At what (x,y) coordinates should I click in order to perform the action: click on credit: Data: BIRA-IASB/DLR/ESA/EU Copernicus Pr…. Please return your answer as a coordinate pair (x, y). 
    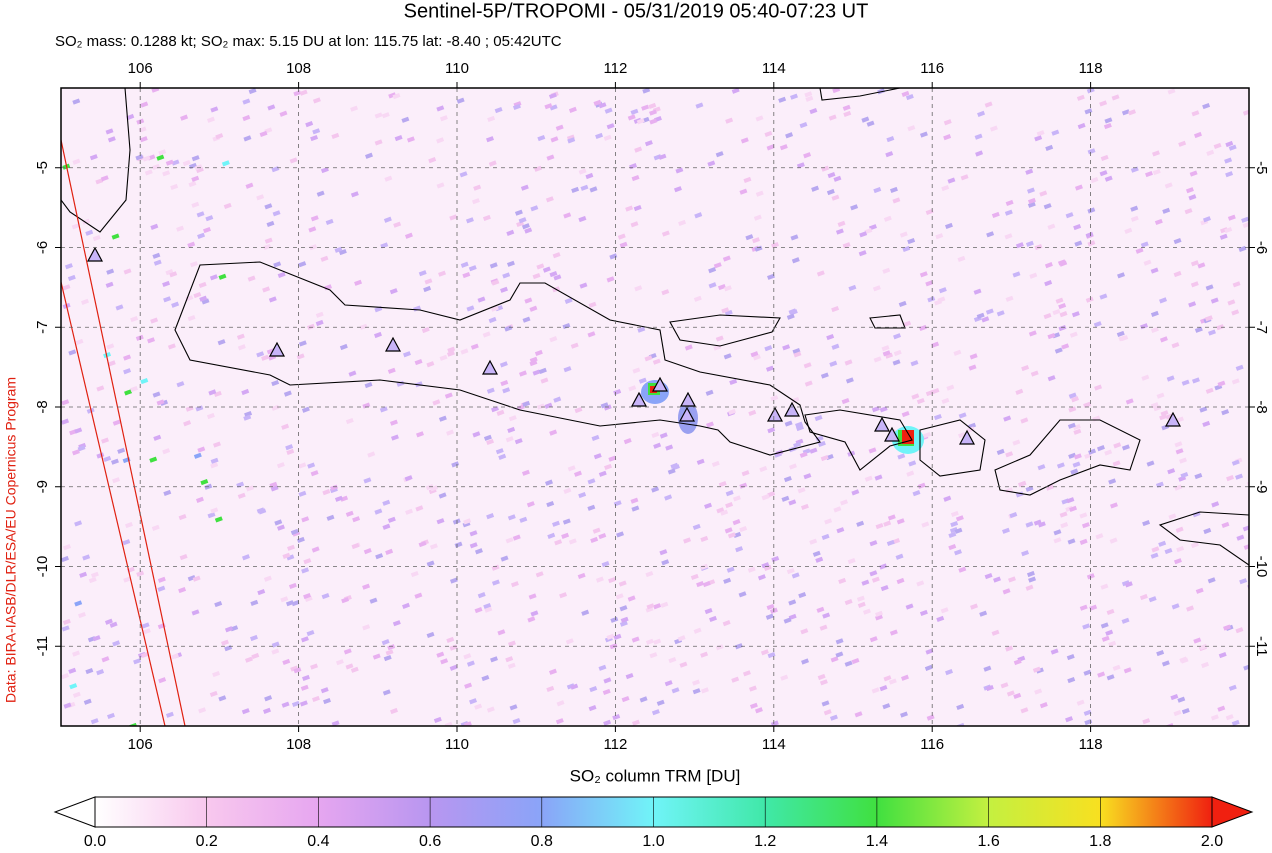
    Looking at the image, I should click on (11, 540).